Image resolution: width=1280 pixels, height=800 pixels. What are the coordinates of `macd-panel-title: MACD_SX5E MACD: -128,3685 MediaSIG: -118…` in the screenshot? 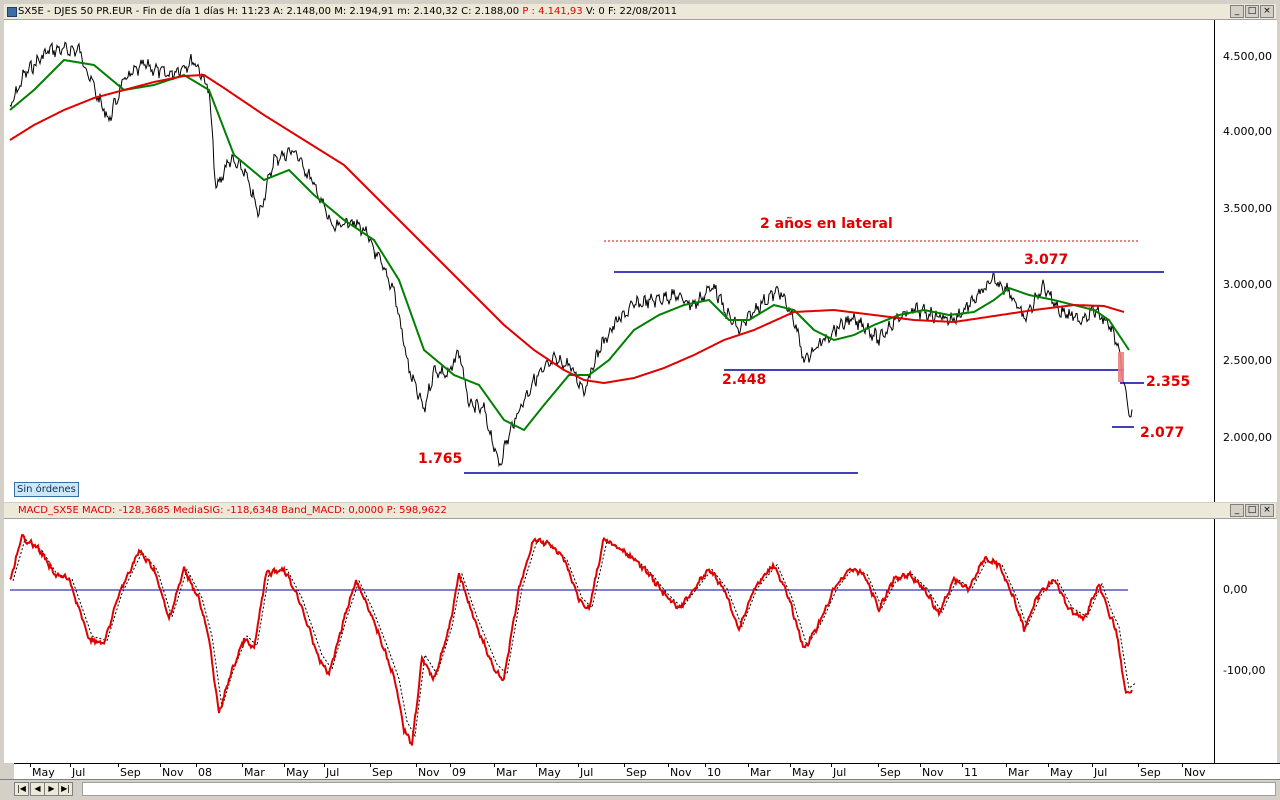 It's located at (201, 510).